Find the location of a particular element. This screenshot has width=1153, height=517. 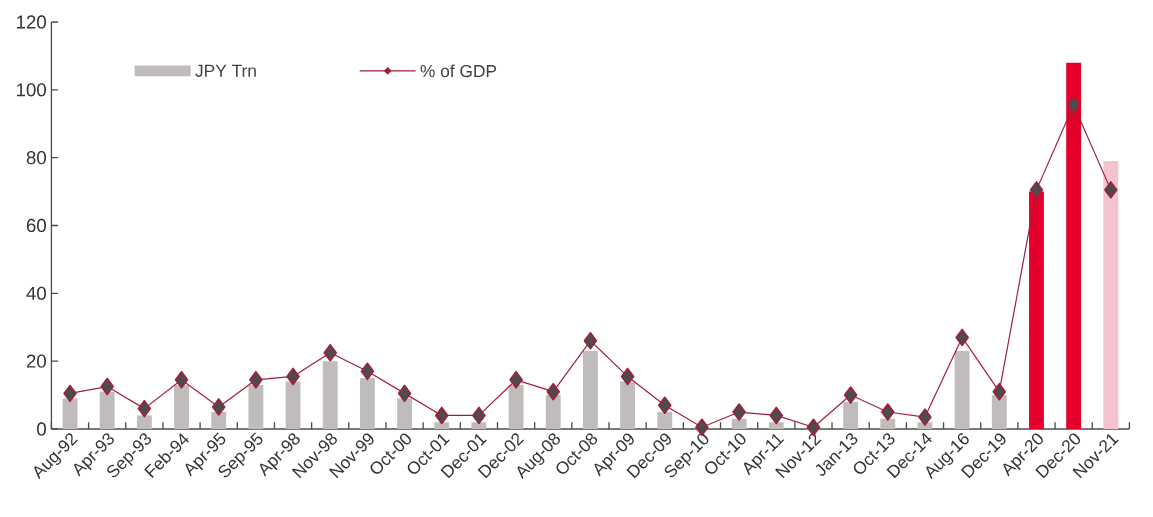

legend-label: % of GDP is located at coordinates (458, 71).